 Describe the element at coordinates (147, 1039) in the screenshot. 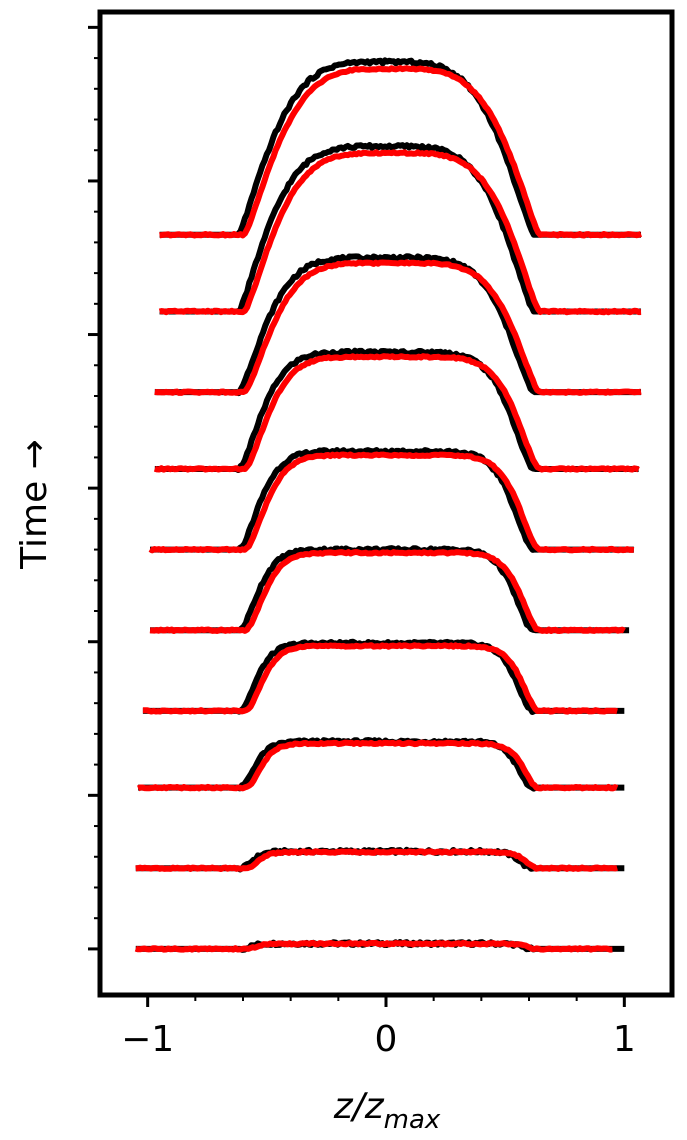

I see `x-tick-label: −1` at that location.